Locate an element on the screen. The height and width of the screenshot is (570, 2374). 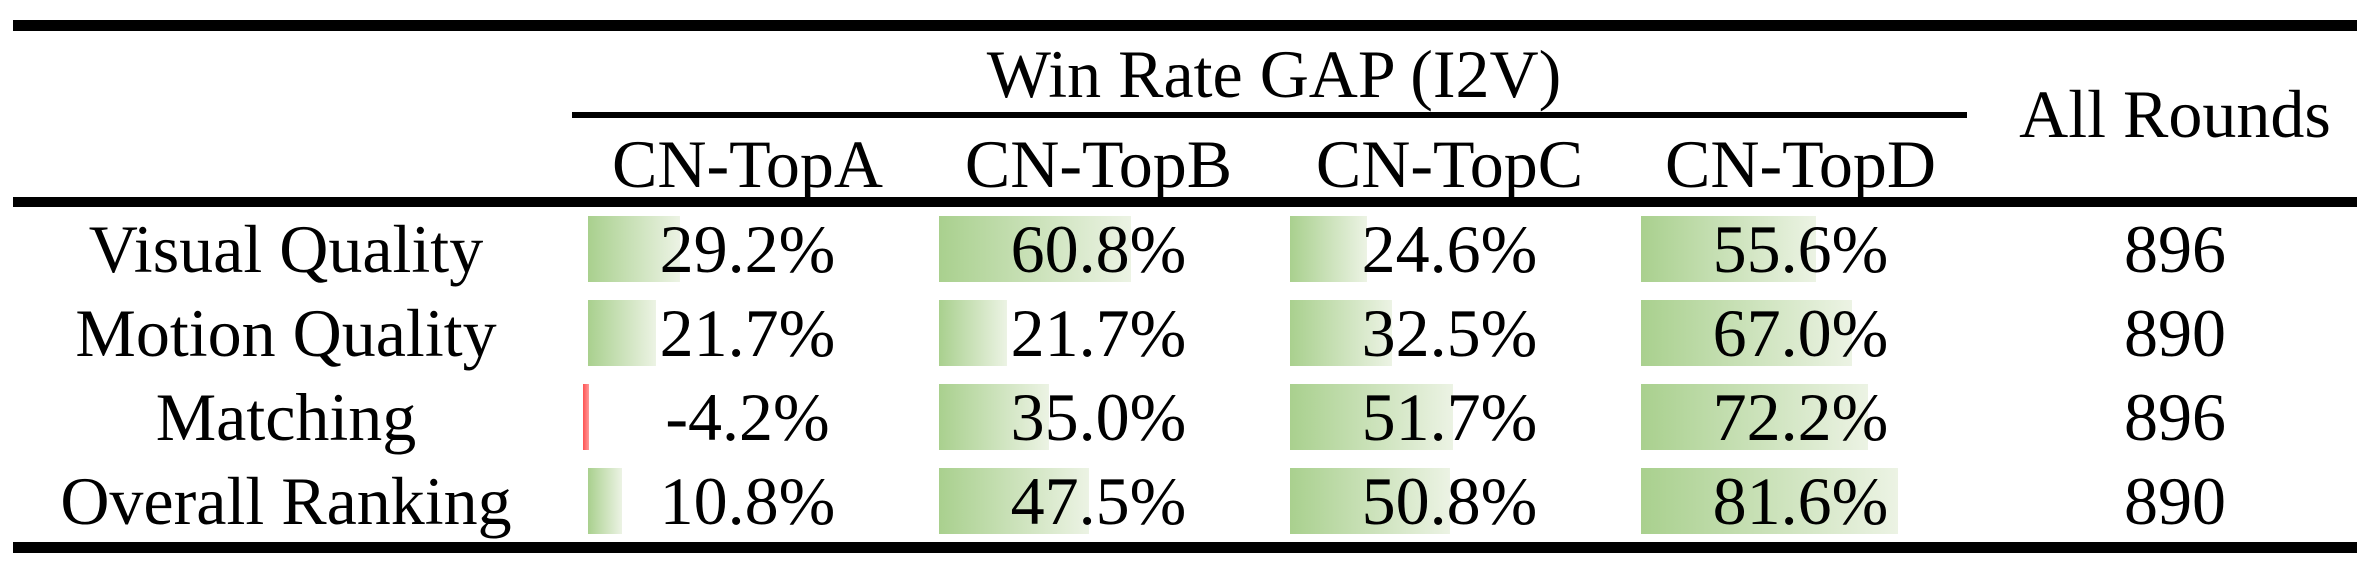
data-cell: 55.6% is located at coordinates (1800, 249).